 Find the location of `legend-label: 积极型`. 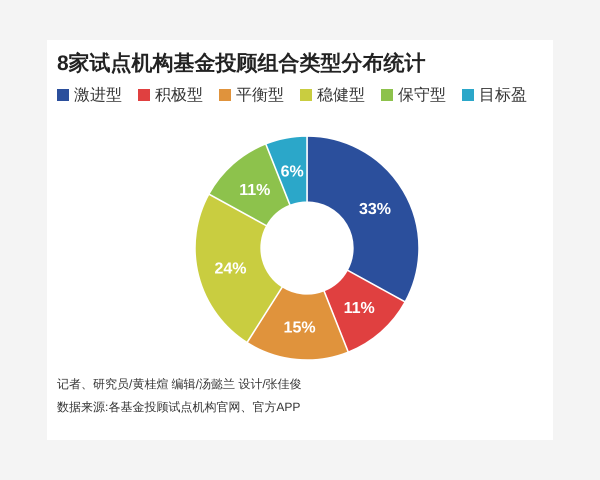

legend-label: 积极型 is located at coordinates (179, 95).